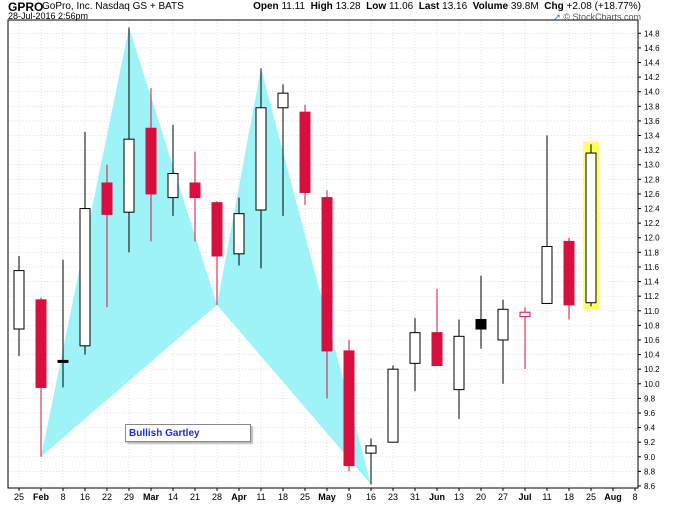  Describe the element at coordinates (524, 6) in the screenshot. I see `volume-value: 39.8M` at that location.